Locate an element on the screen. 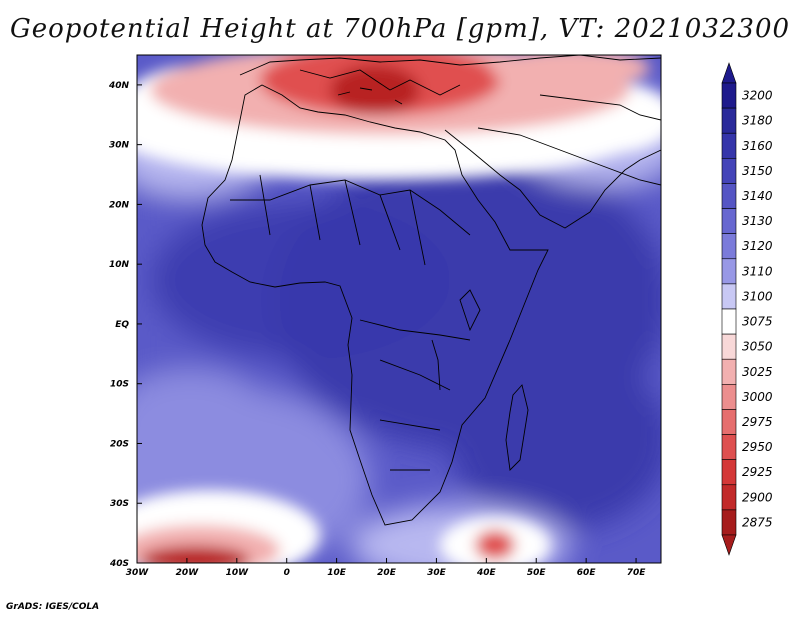 The height and width of the screenshot is (622, 800). x-tick-label: 10E is located at coordinates (337, 573).